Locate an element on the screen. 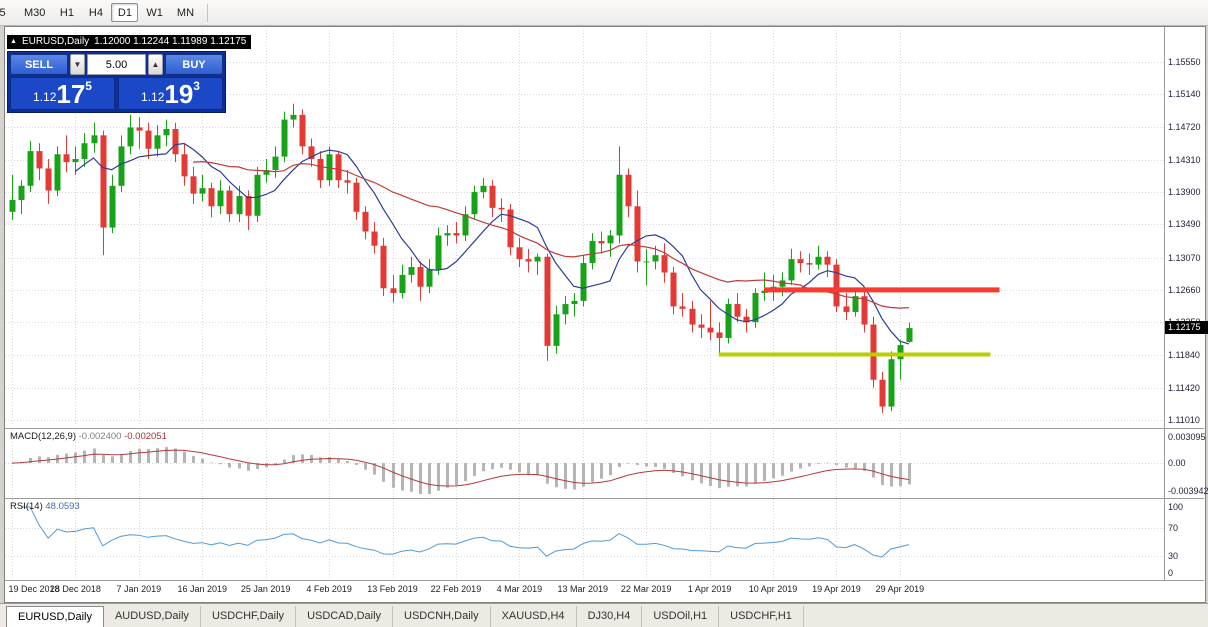 The height and width of the screenshot is (627, 1208). tab-usdcad-daily: USDCAD,Daily is located at coordinates (345, 616).